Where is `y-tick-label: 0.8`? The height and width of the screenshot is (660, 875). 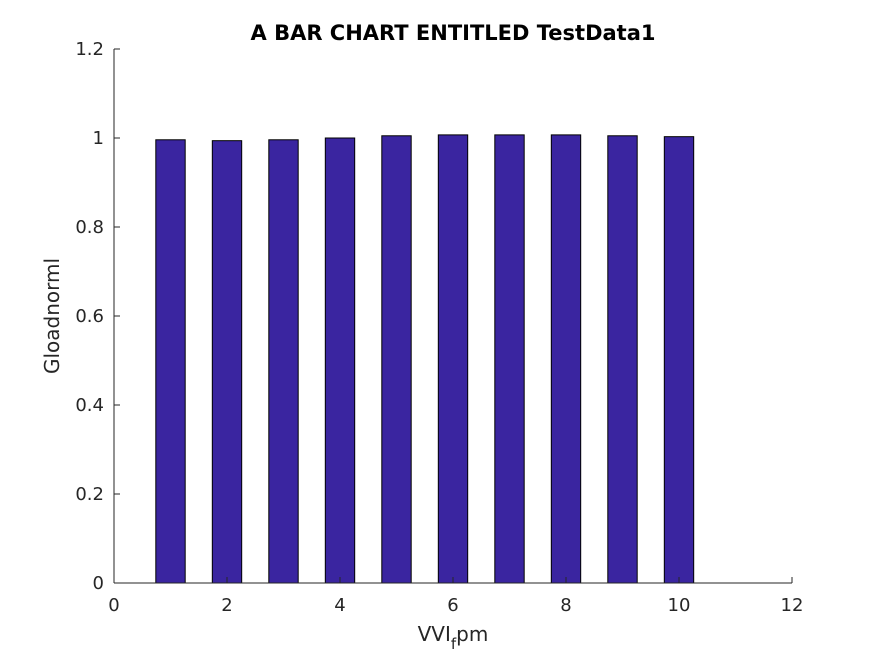
y-tick-label: 0.8 is located at coordinates (89, 227).